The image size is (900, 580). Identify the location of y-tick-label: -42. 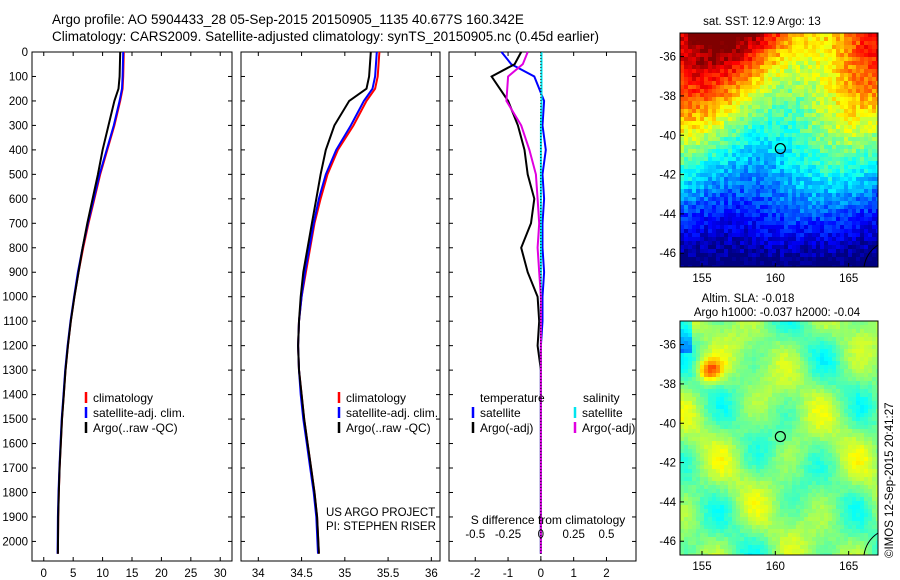
(667, 176).